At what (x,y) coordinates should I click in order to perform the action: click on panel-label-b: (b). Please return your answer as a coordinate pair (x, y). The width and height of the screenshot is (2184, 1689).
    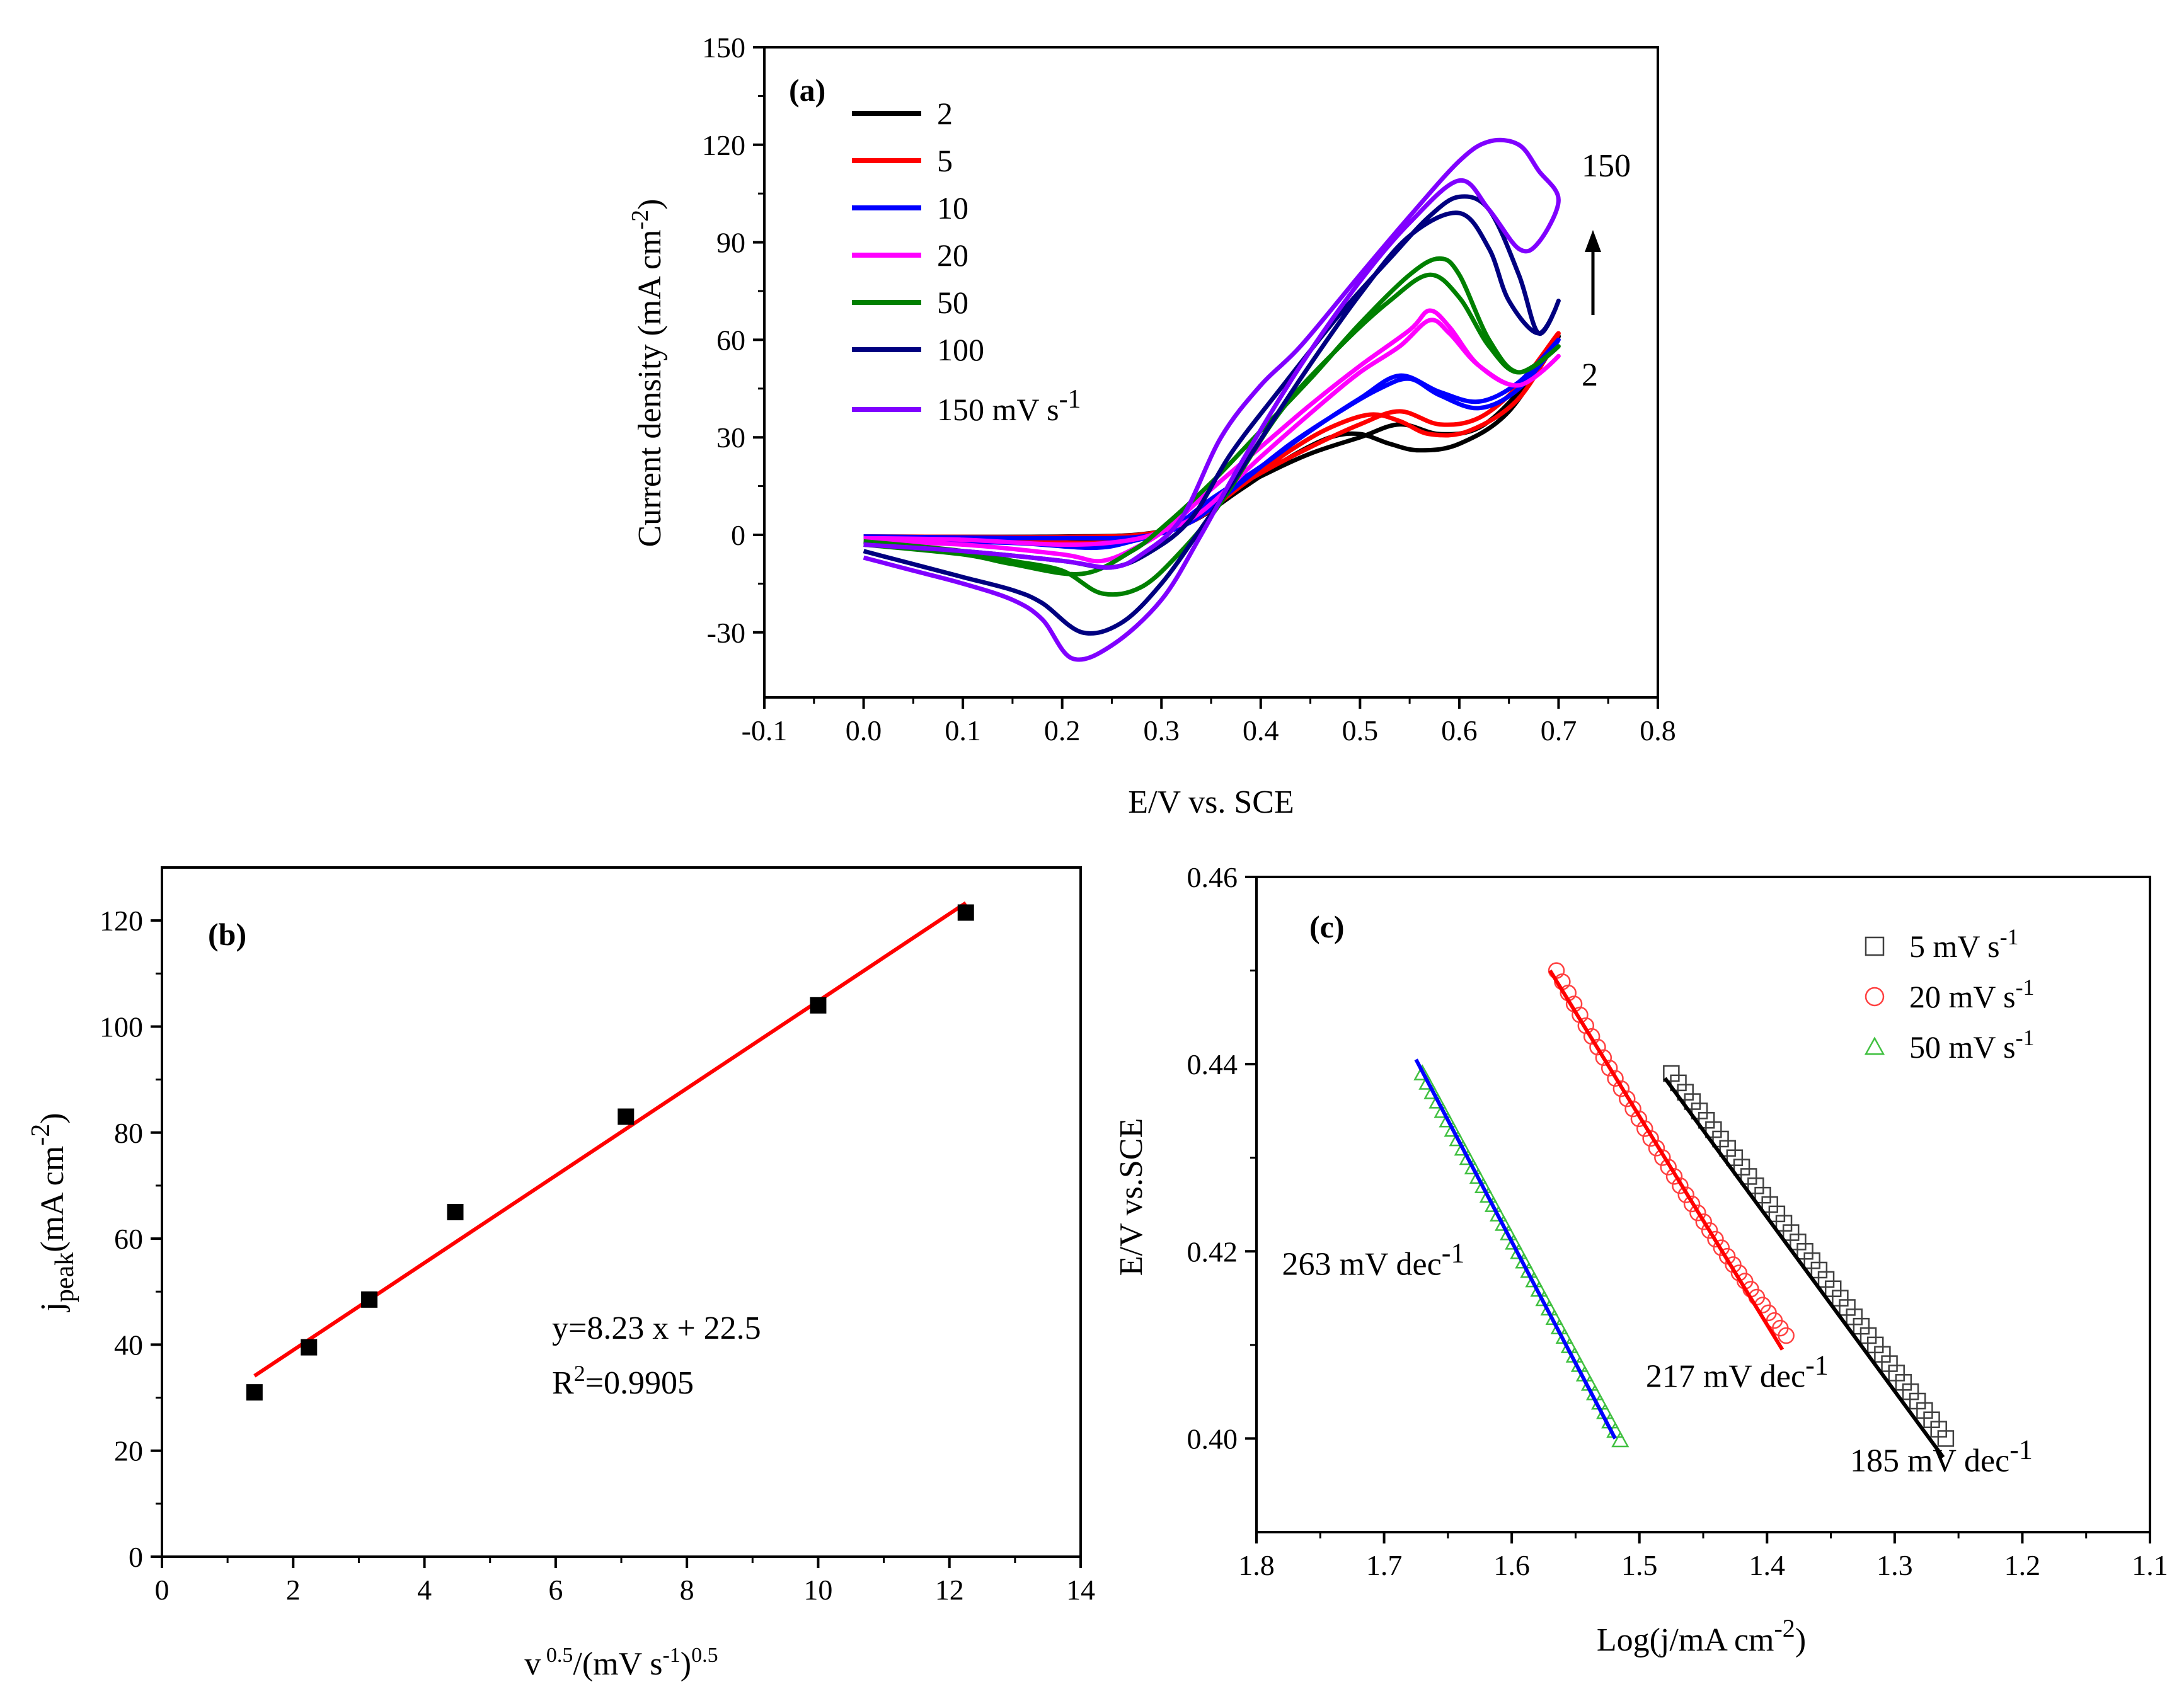
    Looking at the image, I should click on (227, 935).